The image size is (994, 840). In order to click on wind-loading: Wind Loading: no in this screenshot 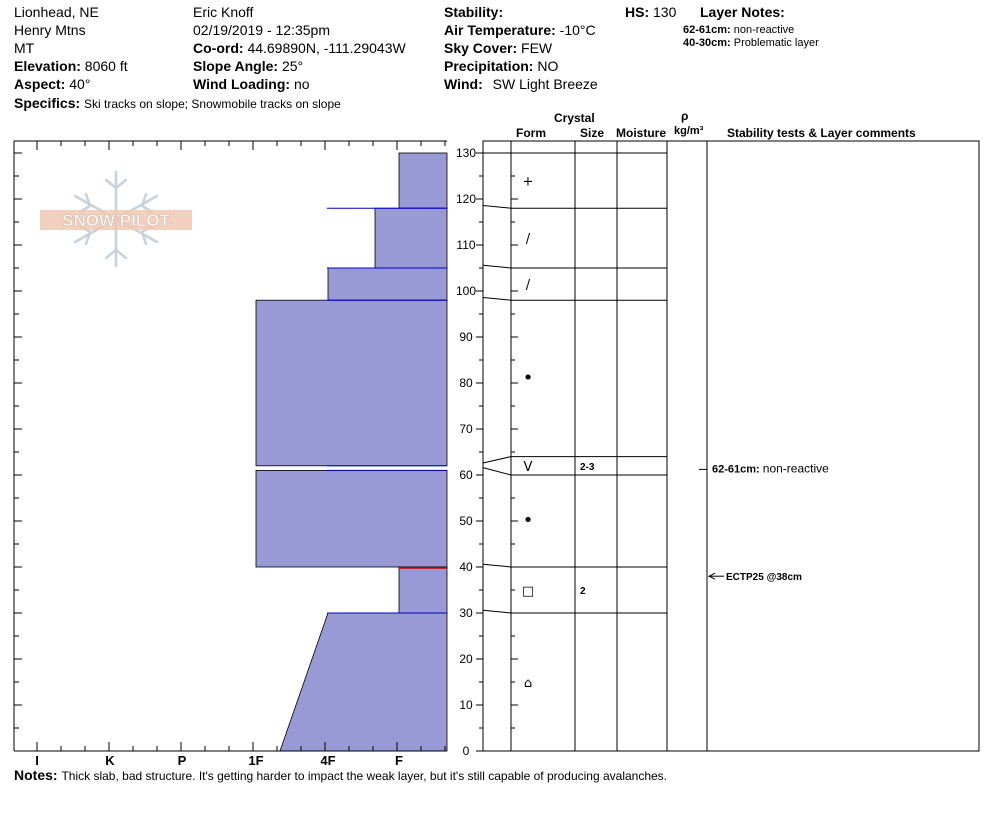, I will do `click(251, 84)`.